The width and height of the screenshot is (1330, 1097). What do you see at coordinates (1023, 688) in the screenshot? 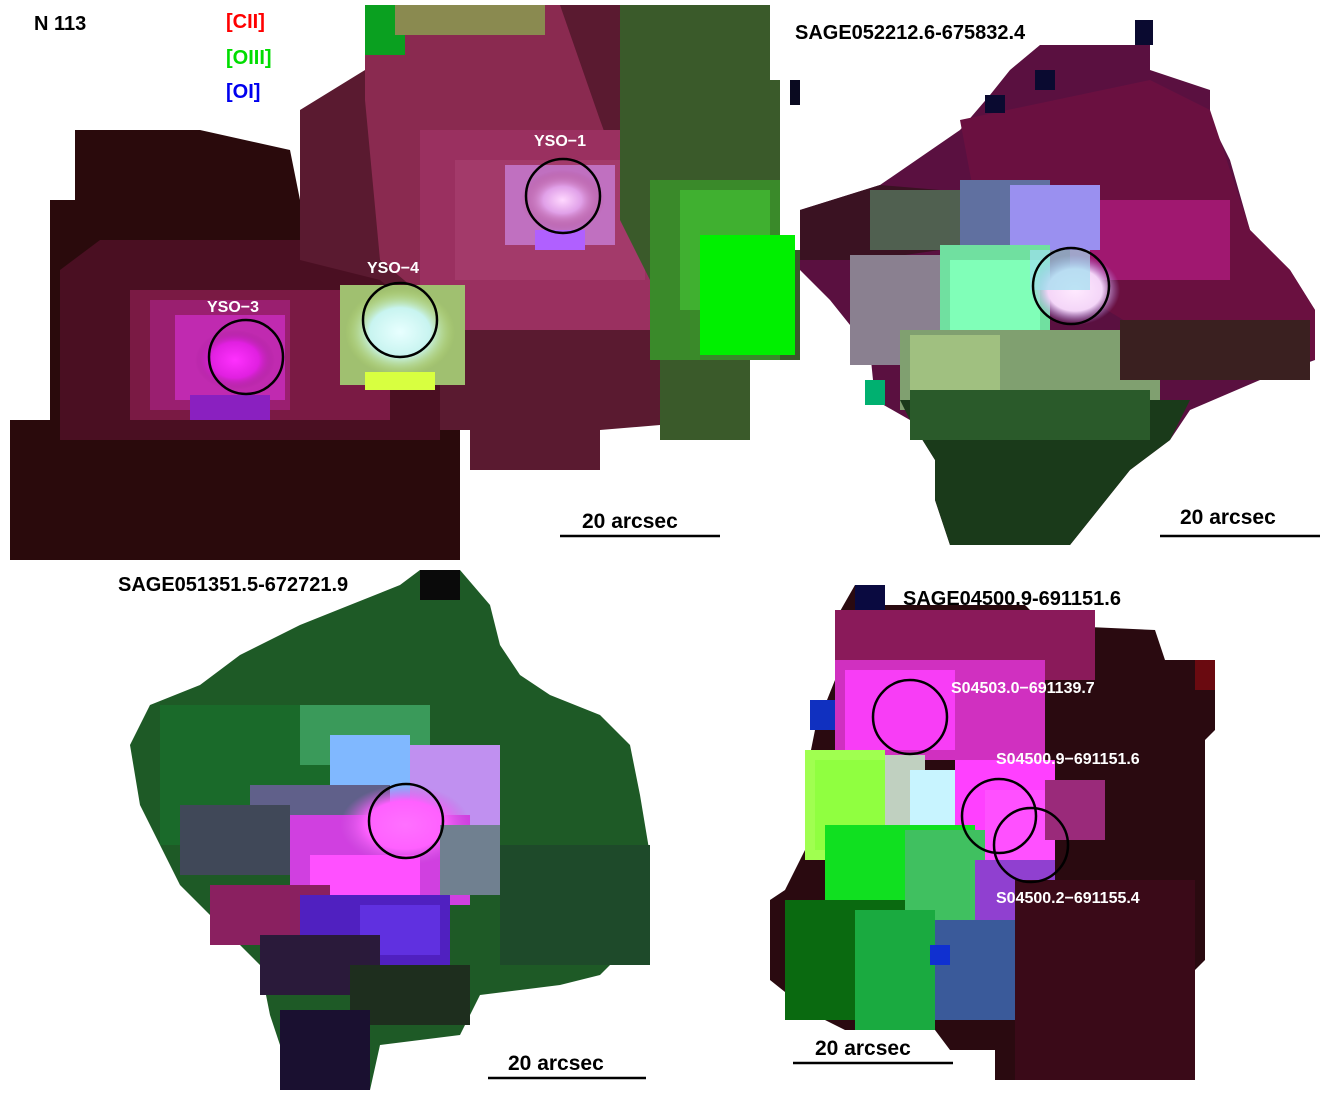
I see `source-label: S04503.0−691139.7` at bounding box center [1023, 688].